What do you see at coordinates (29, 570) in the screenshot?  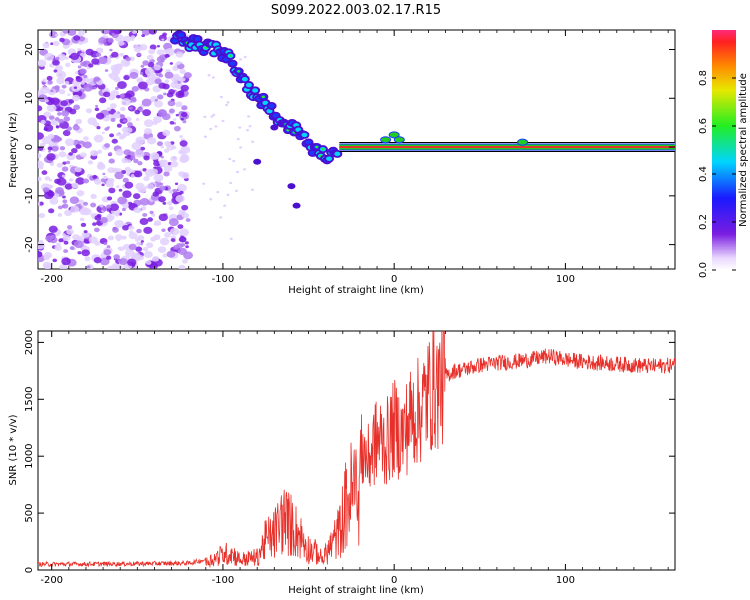 I see `snr-ytick-label: 0` at bounding box center [29, 570].